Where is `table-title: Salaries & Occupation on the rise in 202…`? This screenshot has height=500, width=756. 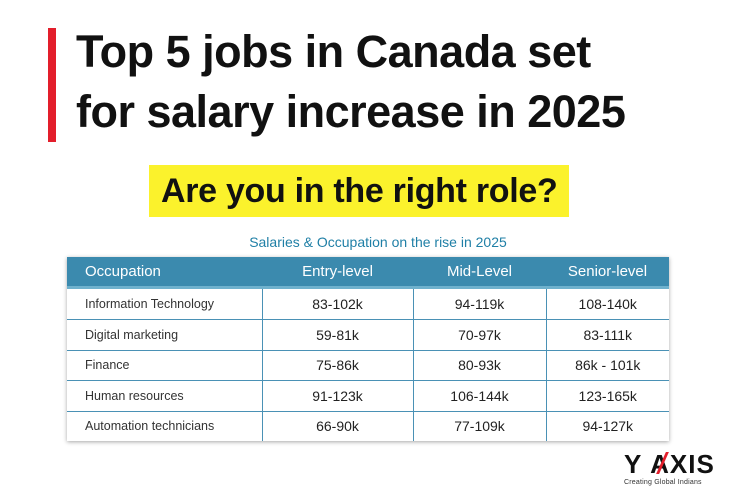 table-title: Salaries & Occupation on the rise in 202… is located at coordinates (378, 242).